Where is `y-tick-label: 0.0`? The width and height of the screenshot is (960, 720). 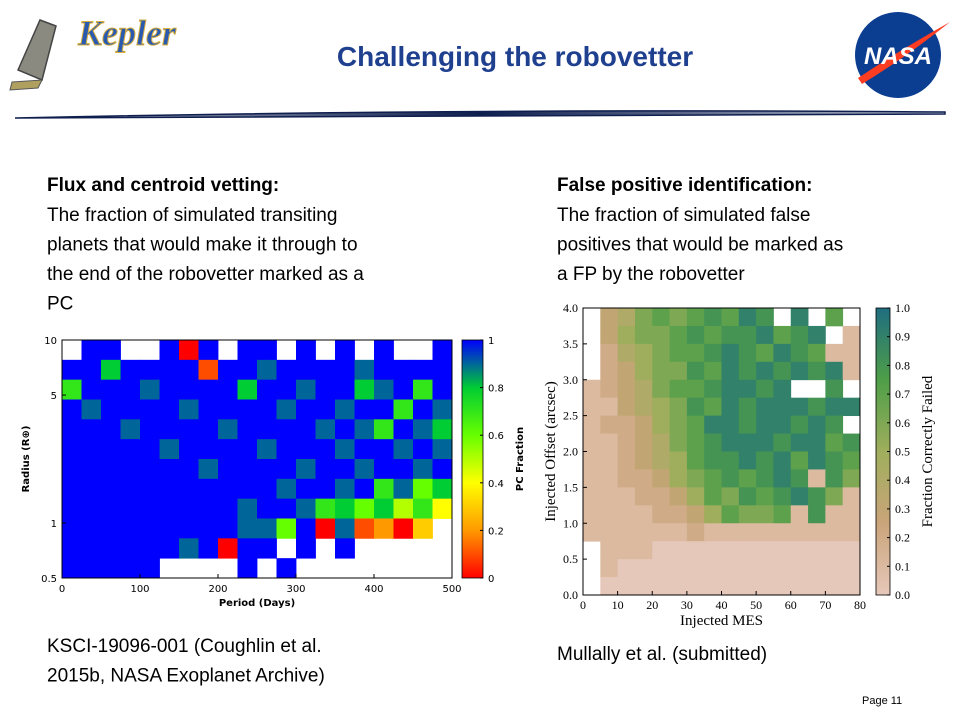 y-tick-label: 0.0 is located at coordinates (570, 595).